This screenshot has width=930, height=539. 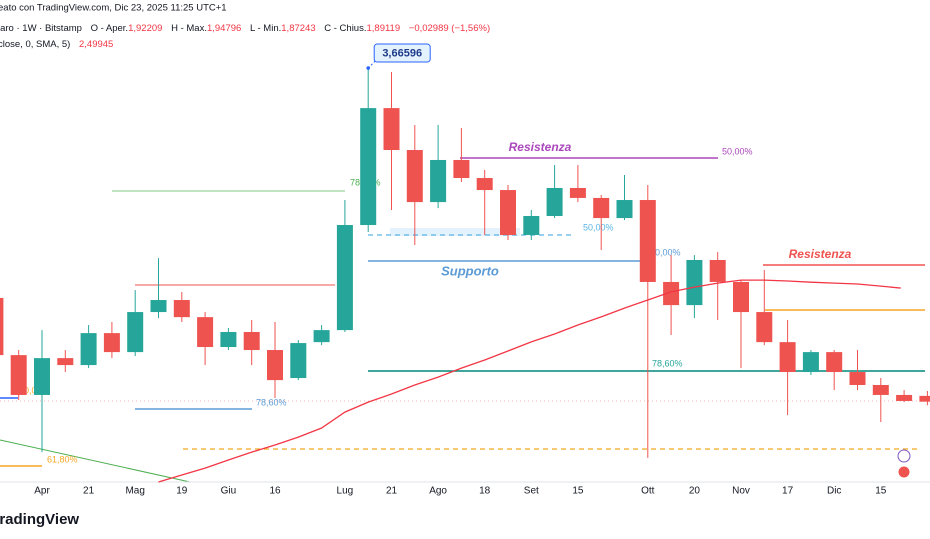 I want to click on x-tick-label: 20, so click(x=695, y=491).